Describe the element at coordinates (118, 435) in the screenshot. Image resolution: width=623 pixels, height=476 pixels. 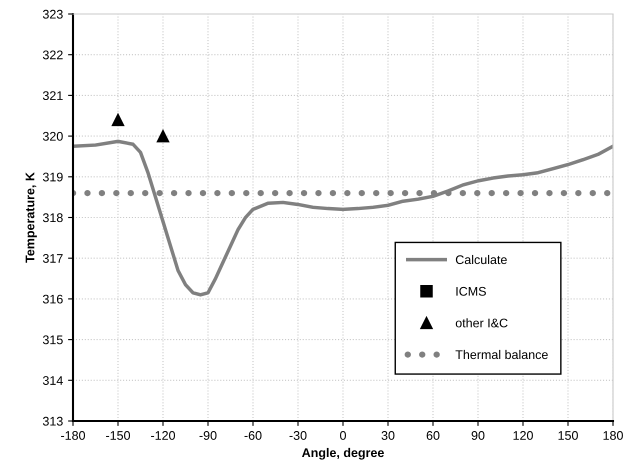
I see `x-tick-label: -150` at that location.